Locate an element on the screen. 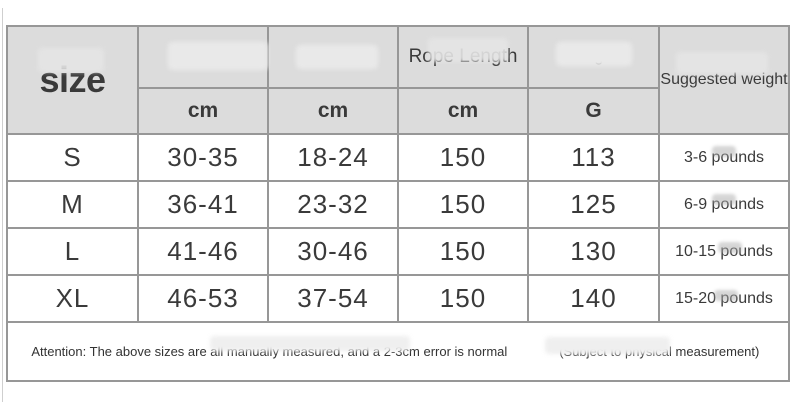 Image resolution: width=792 pixels, height=402 pixels. cell-weight: 125 is located at coordinates (593, 204).